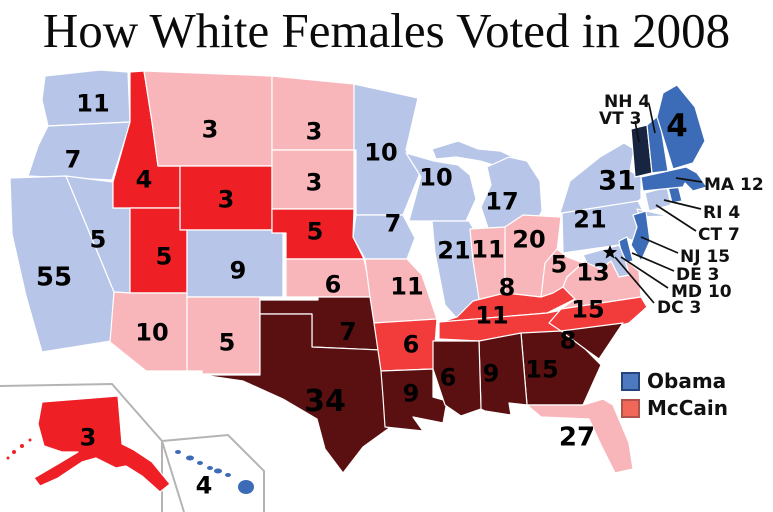  What do you see at coordinates (491, 316) in the screenshot?
I see `state-votes-TN: 11` at bounding box center [491, 316].